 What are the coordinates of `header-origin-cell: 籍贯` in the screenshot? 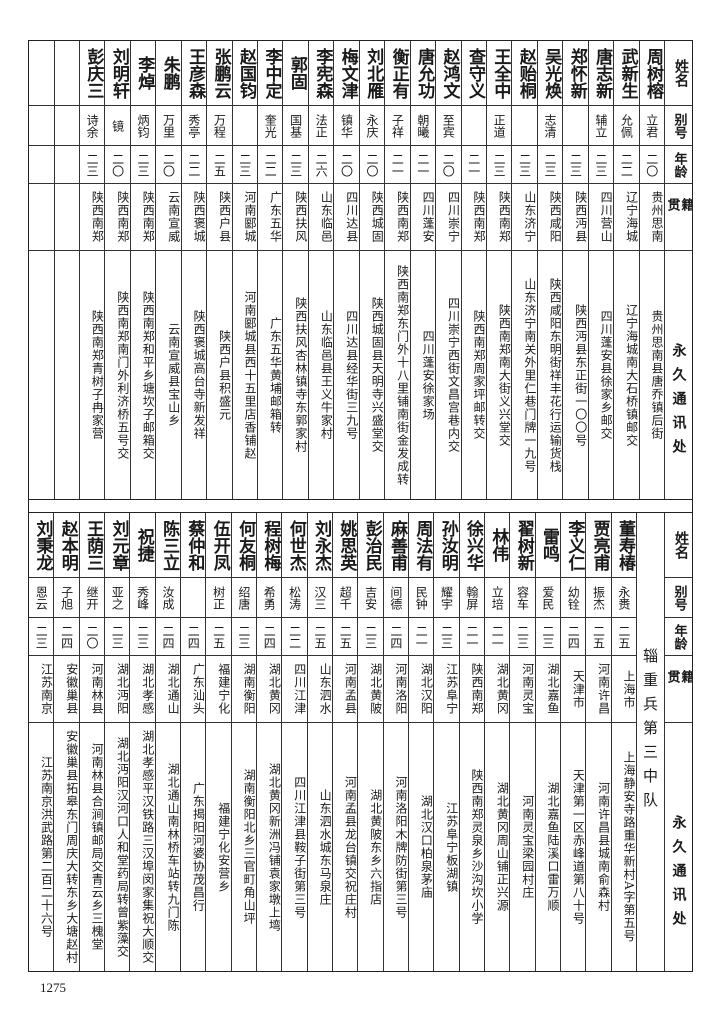 It's located at (678, 689).